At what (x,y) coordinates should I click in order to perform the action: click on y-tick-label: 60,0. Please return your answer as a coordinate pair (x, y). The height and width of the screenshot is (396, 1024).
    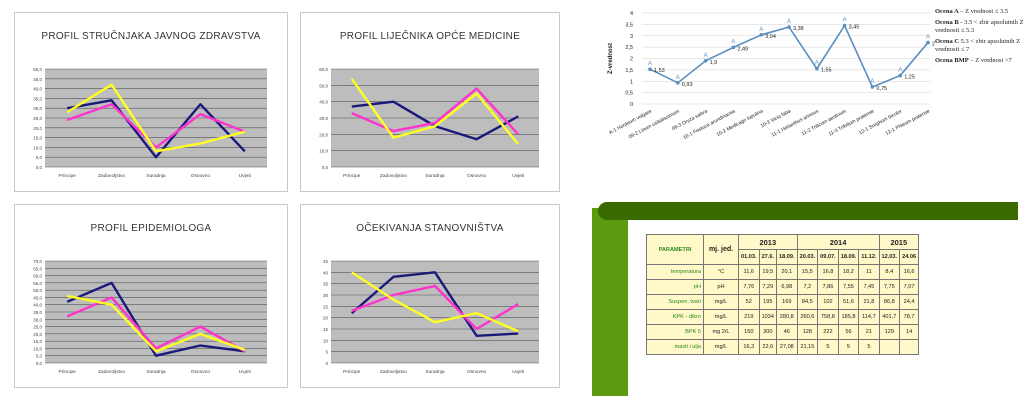
    Looking at the image, I should click on (323, 69).